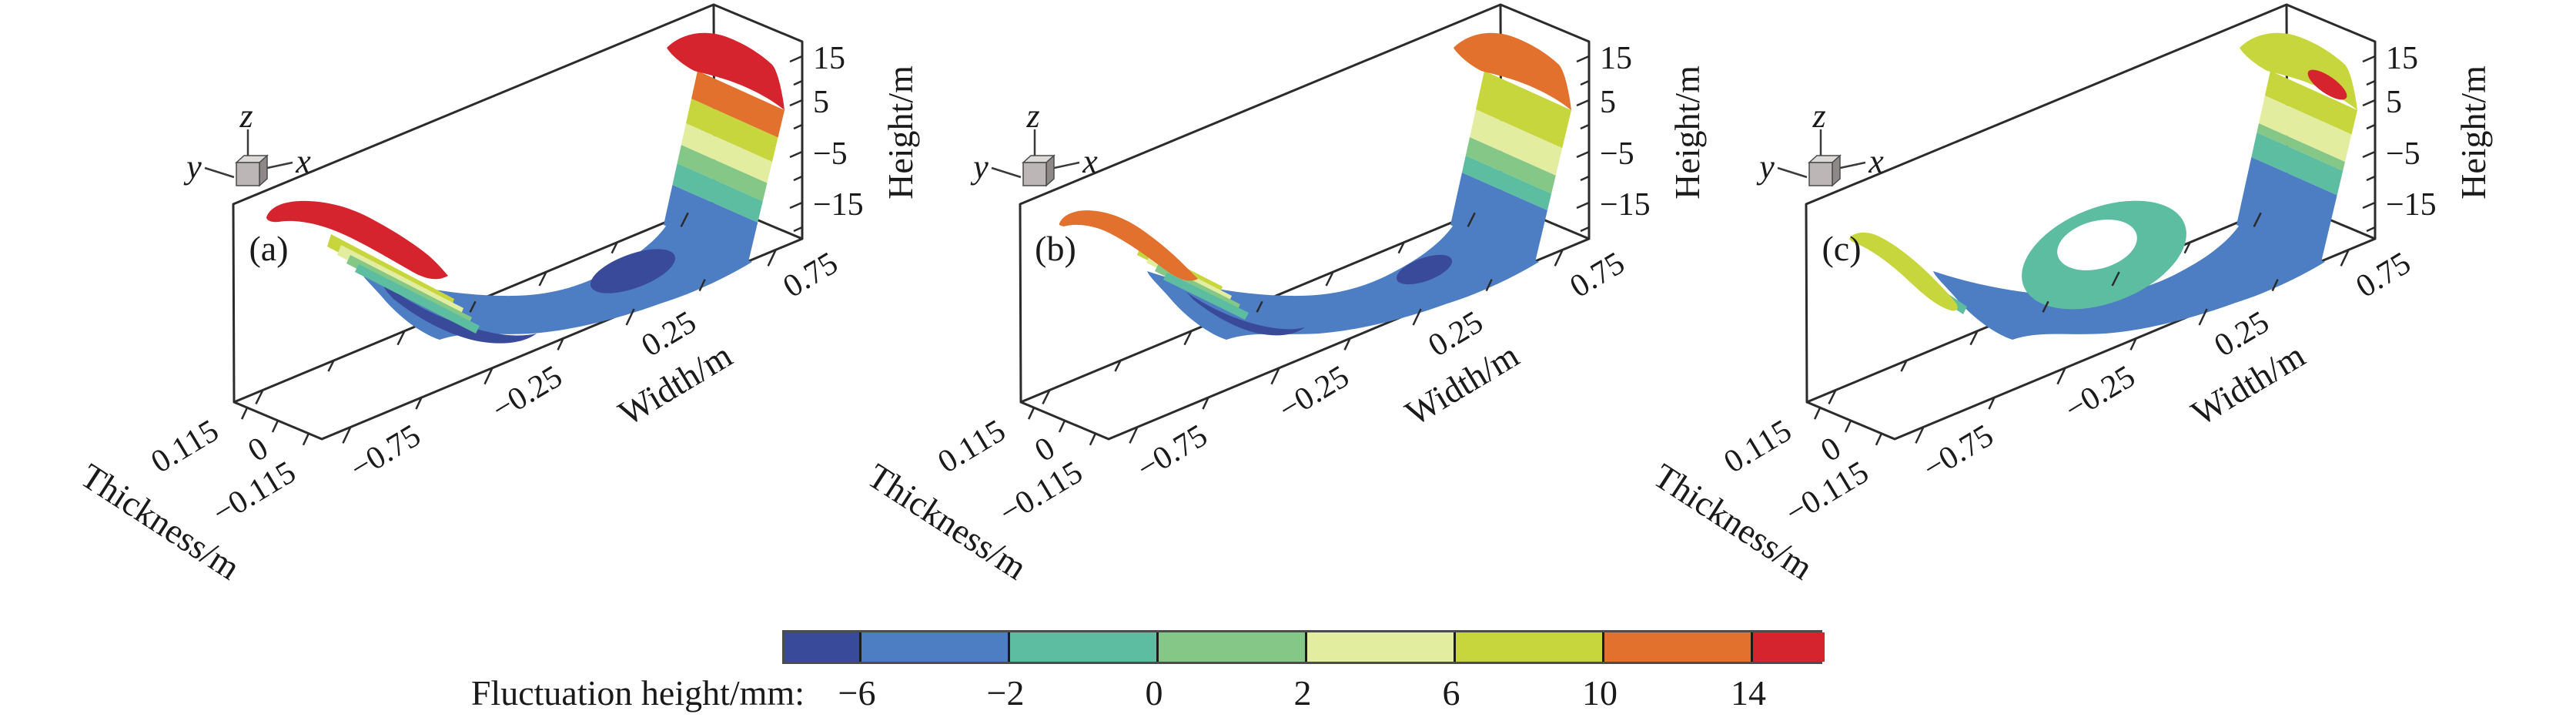 The height and width of the screenshot is (721, 2576). Describe the element at coordinates (2383, 275) in the screenshot. I see `width-axis-tick-label: 0.75` at that location.